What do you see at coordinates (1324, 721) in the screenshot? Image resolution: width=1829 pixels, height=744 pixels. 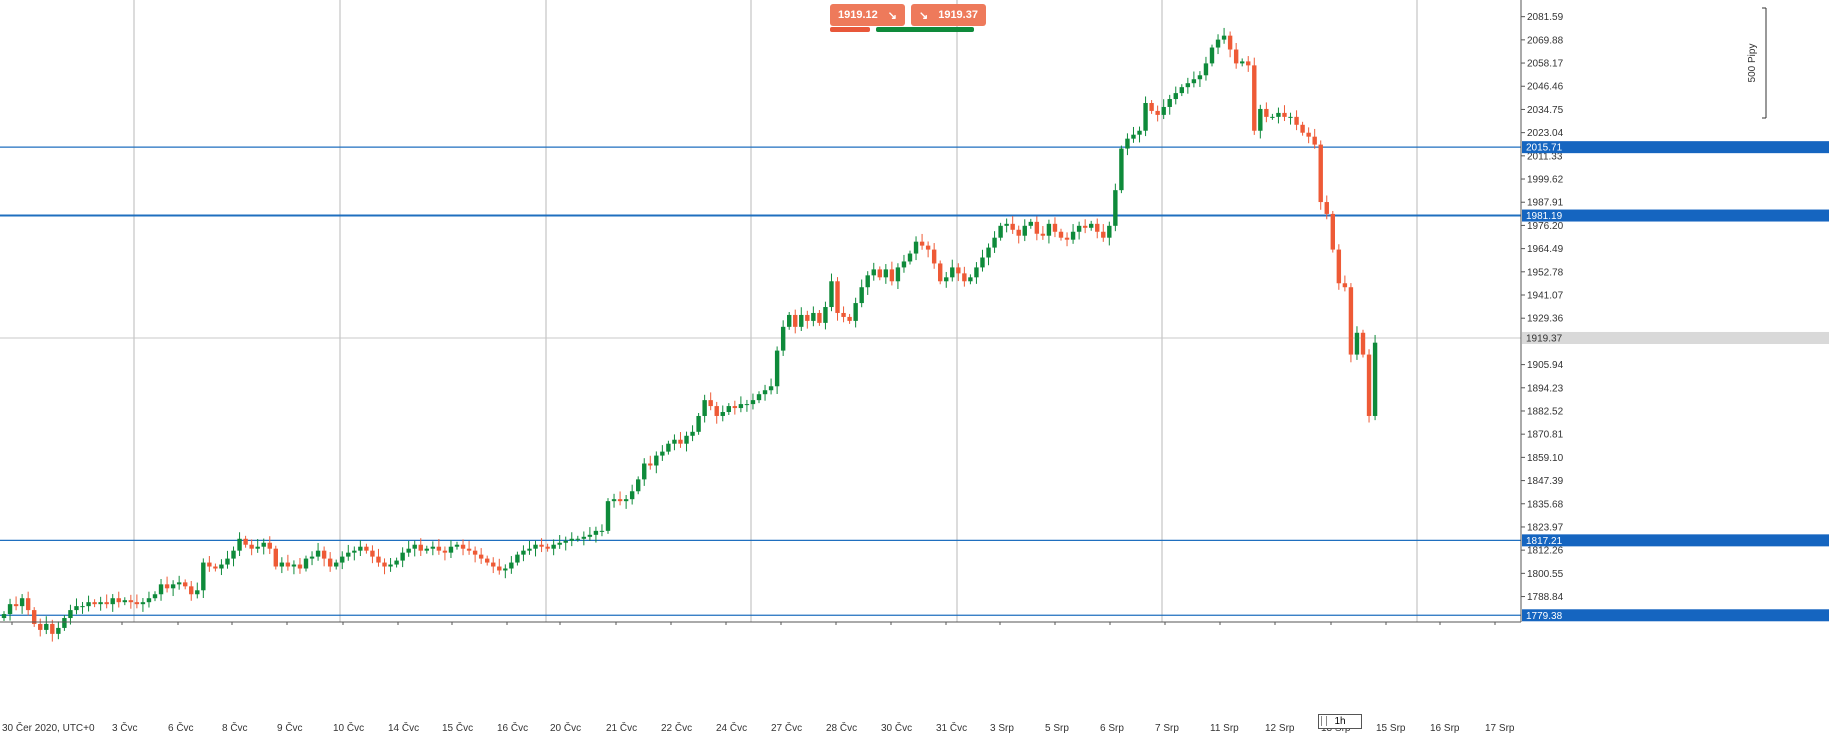 I see `drag-handle-icon` at bounding box center [1324, 721].